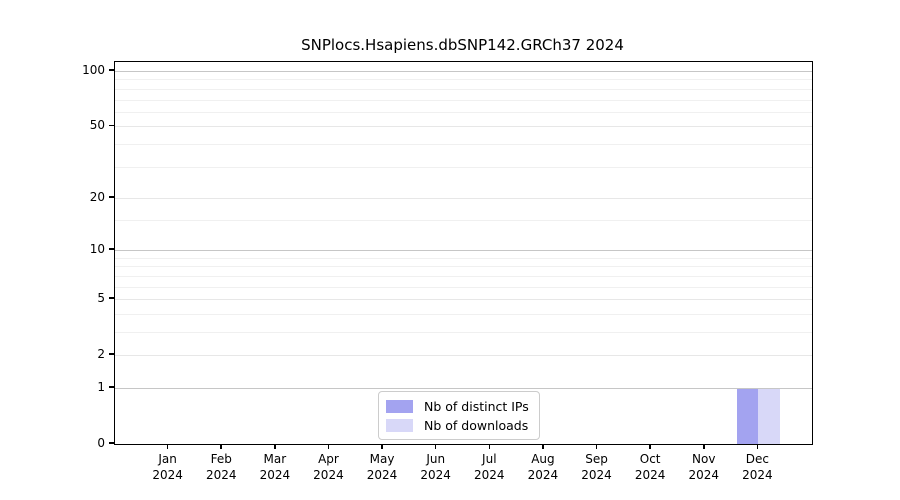 This screenshot has width=900, height=500. What do you see at coordinates (650, 467) in the screenshot?
I see `x-tick-label: Oct 2024` at bounding box center [650, 467].